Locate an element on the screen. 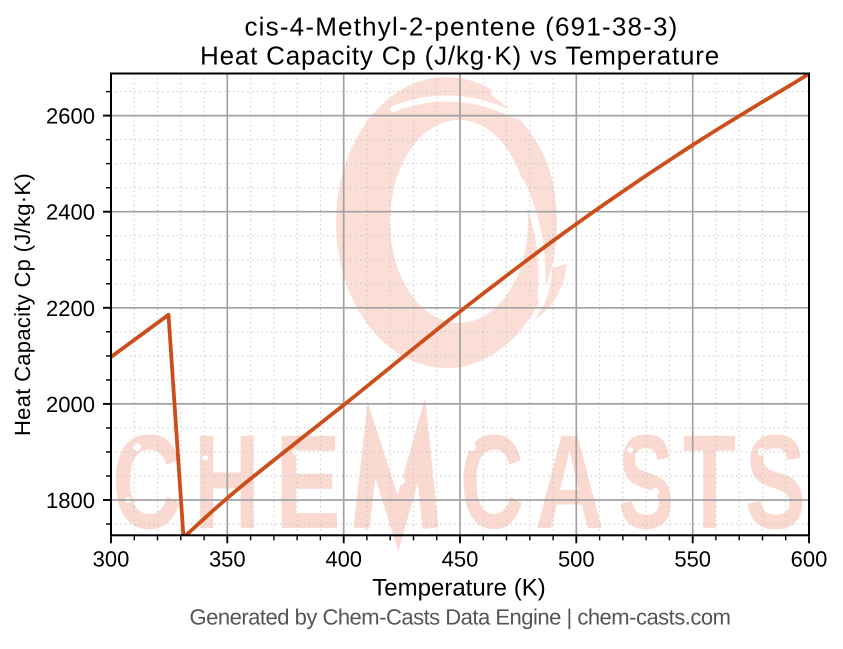 The height and width of the screenshot is (649, 843). svg-text: Temperature (K) is located at coordinates (458, 588).